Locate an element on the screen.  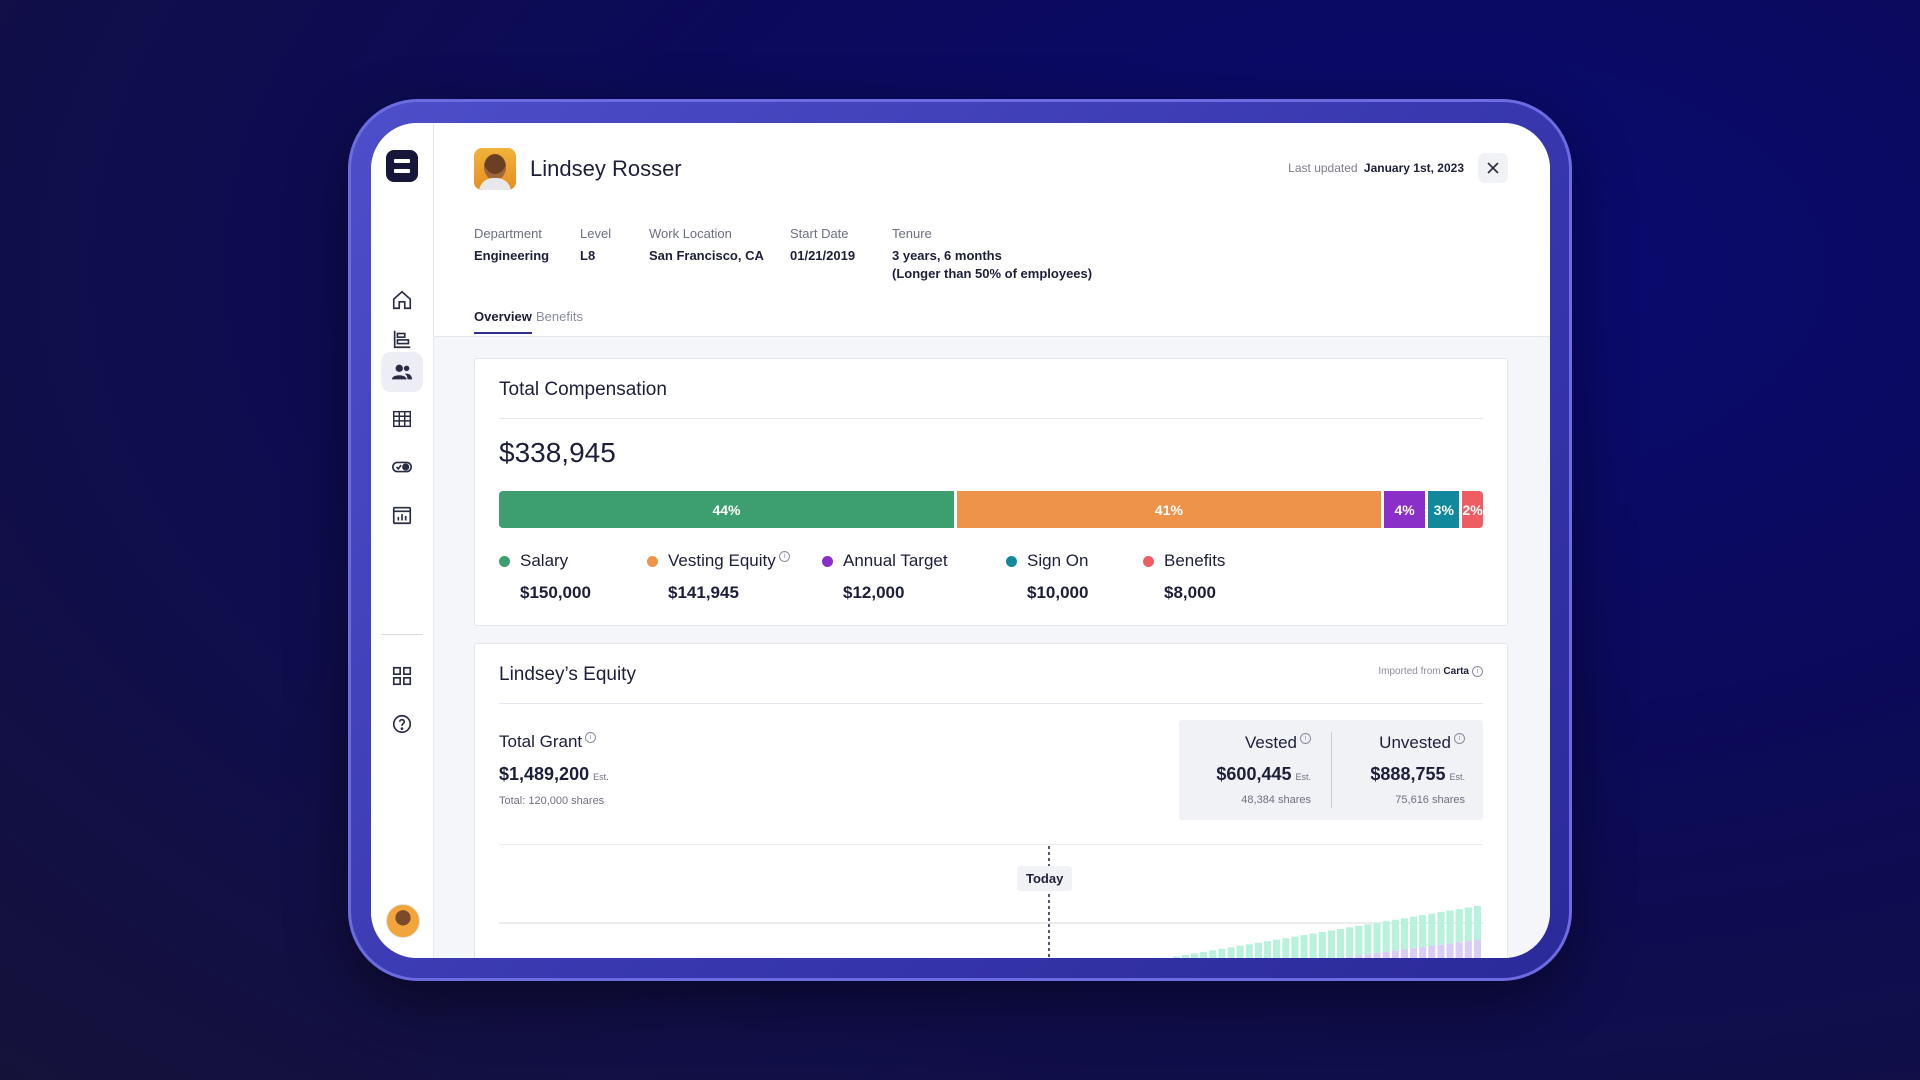
meta-value: Engineering is located at coordinates (512, 255).